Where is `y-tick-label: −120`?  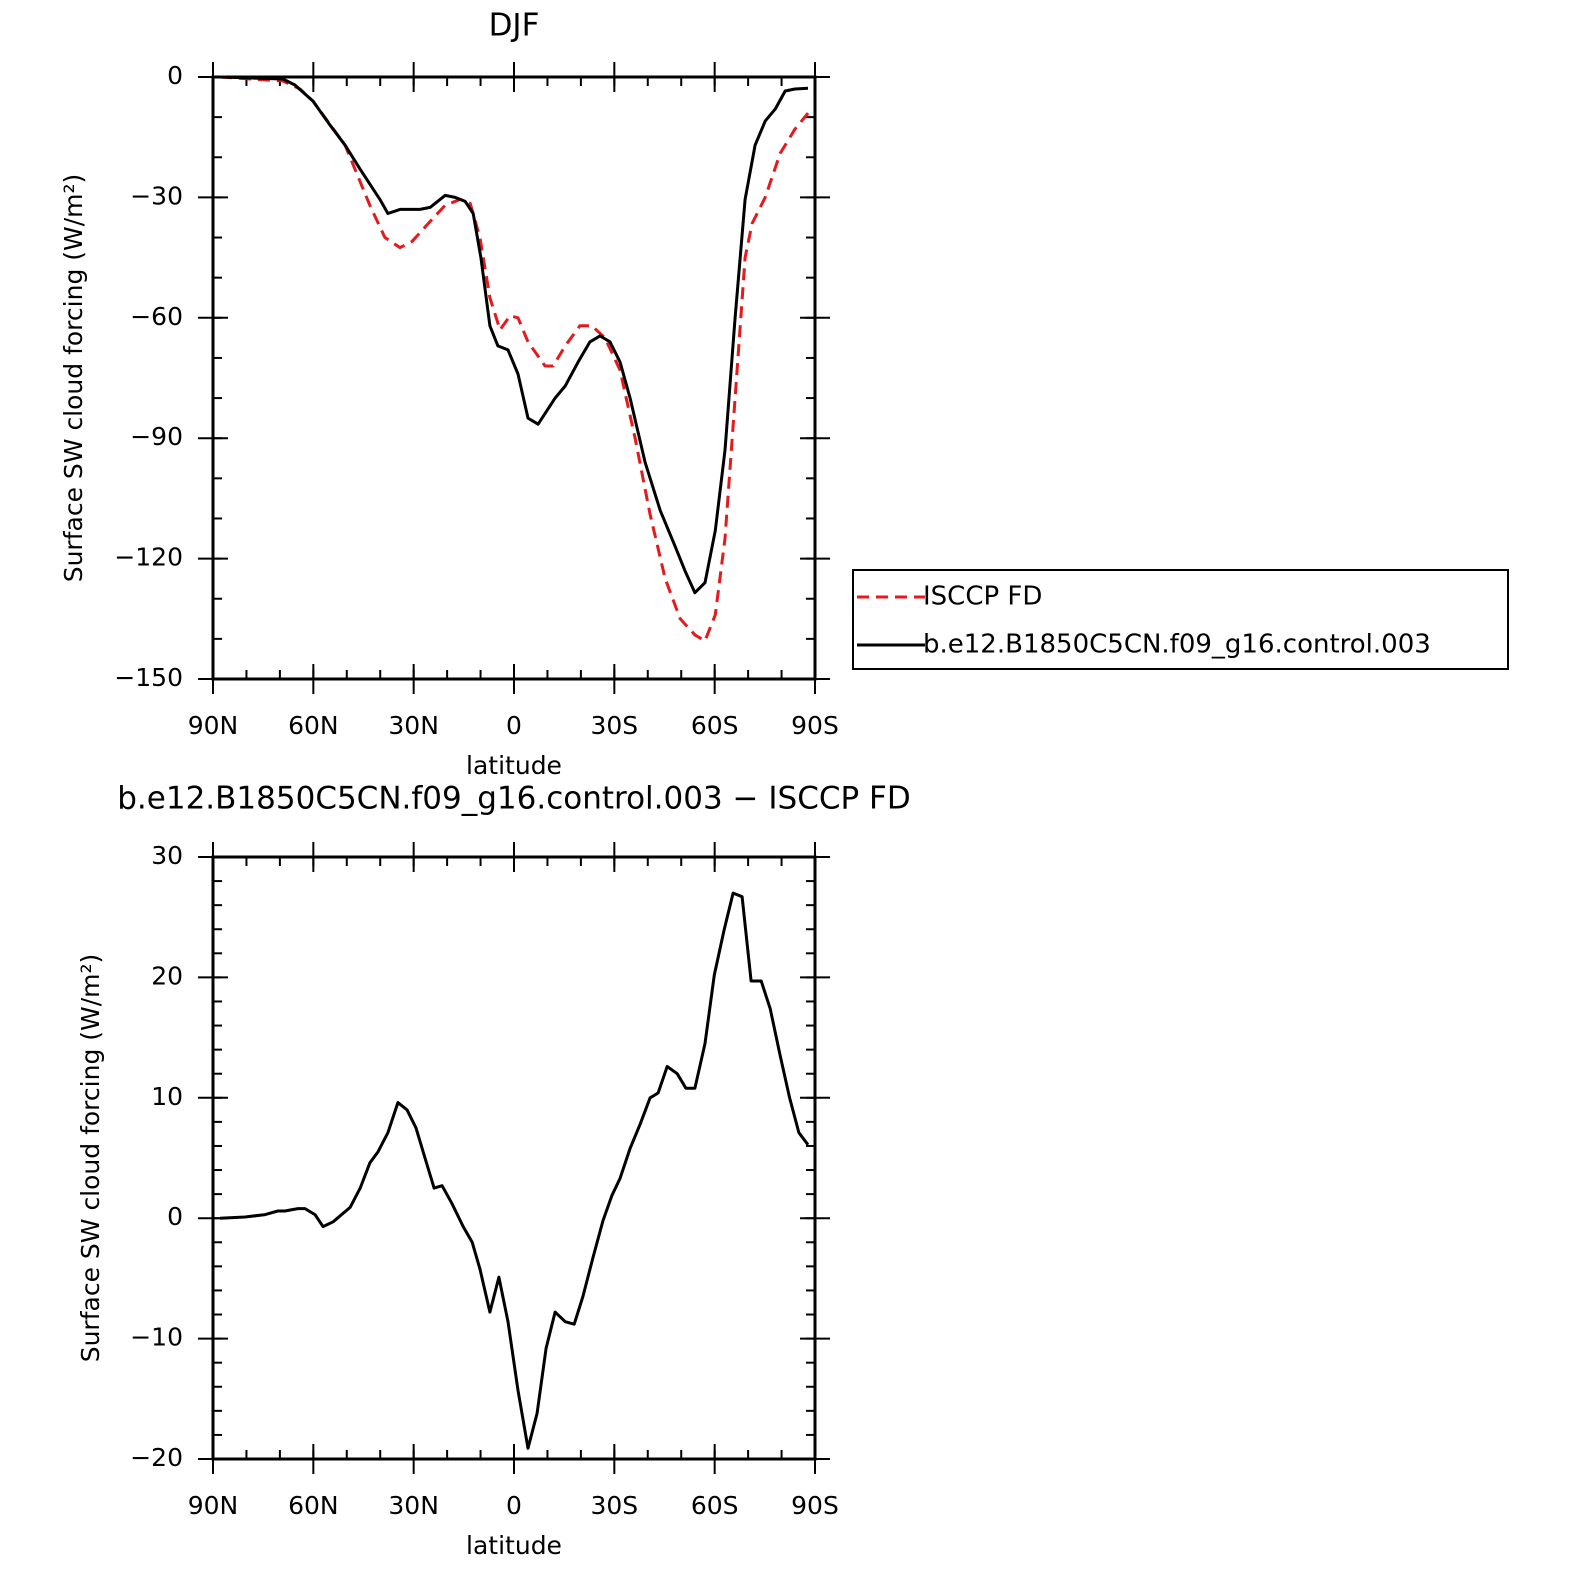 y-tick-label: −120 is located at coordinates (148, 557).